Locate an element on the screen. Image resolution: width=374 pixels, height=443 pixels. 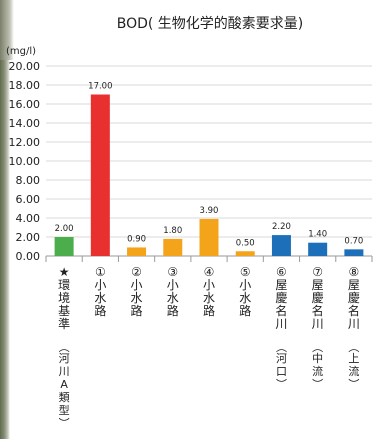
x-tick-label: ⑥ 屋慶名川 ︵河口︶ is located at coordinates (281, 328).